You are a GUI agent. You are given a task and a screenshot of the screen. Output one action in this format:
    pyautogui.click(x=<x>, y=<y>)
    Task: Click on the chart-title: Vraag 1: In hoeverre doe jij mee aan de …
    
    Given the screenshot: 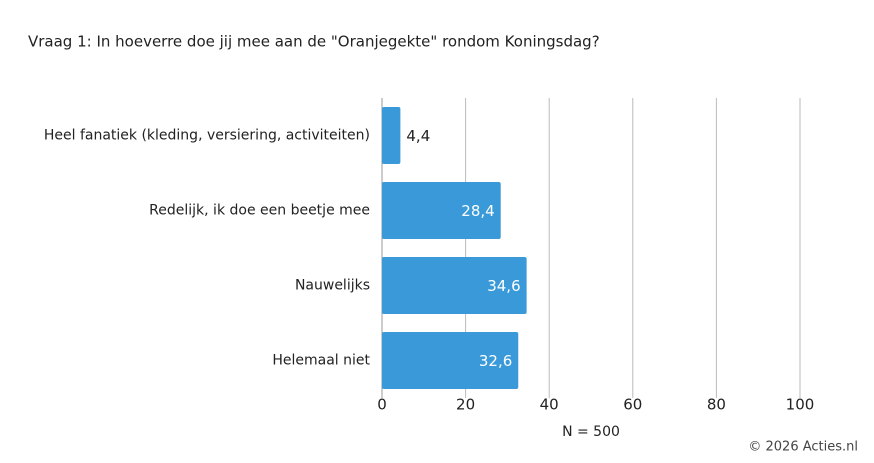 What is the action you would take?
    pyautogui.click(x=314, y=42)
    